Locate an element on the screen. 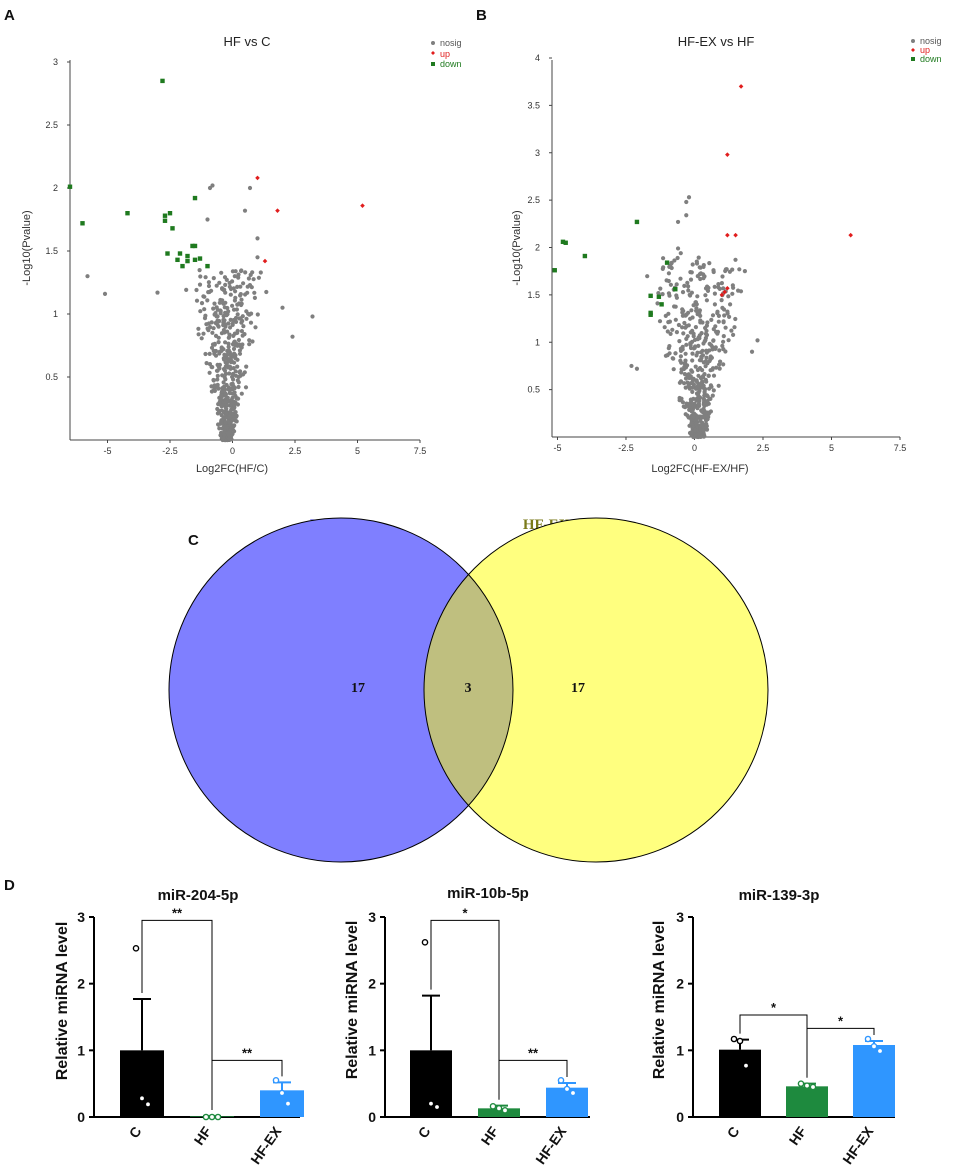  y-tick-label: 2.5 is located at coordinates (51, 125).